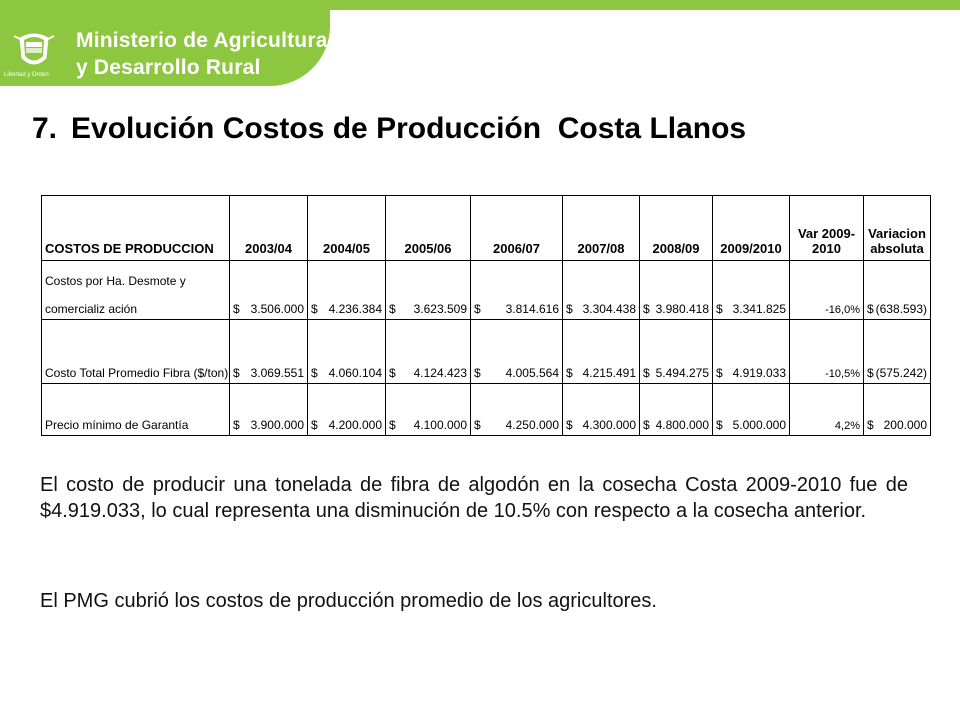  What do you see at coordinates (532, 309) in the screenshot?
I see `cost-value: 3.814.616` at bounding box center [532, 309].